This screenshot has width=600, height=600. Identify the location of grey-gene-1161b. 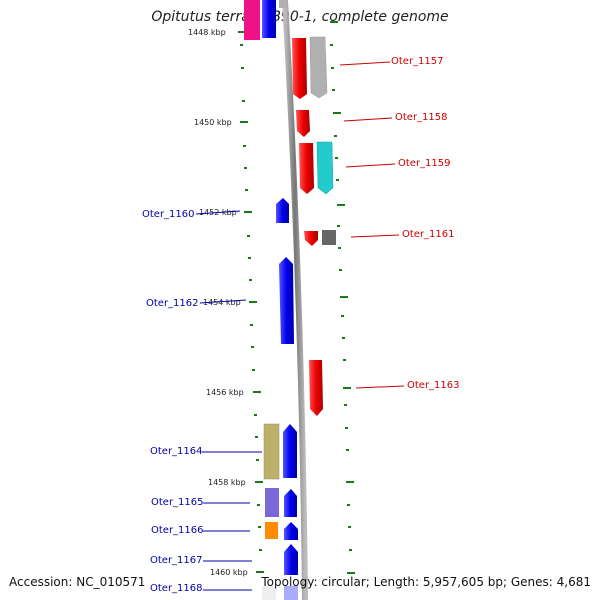
(329, 237).